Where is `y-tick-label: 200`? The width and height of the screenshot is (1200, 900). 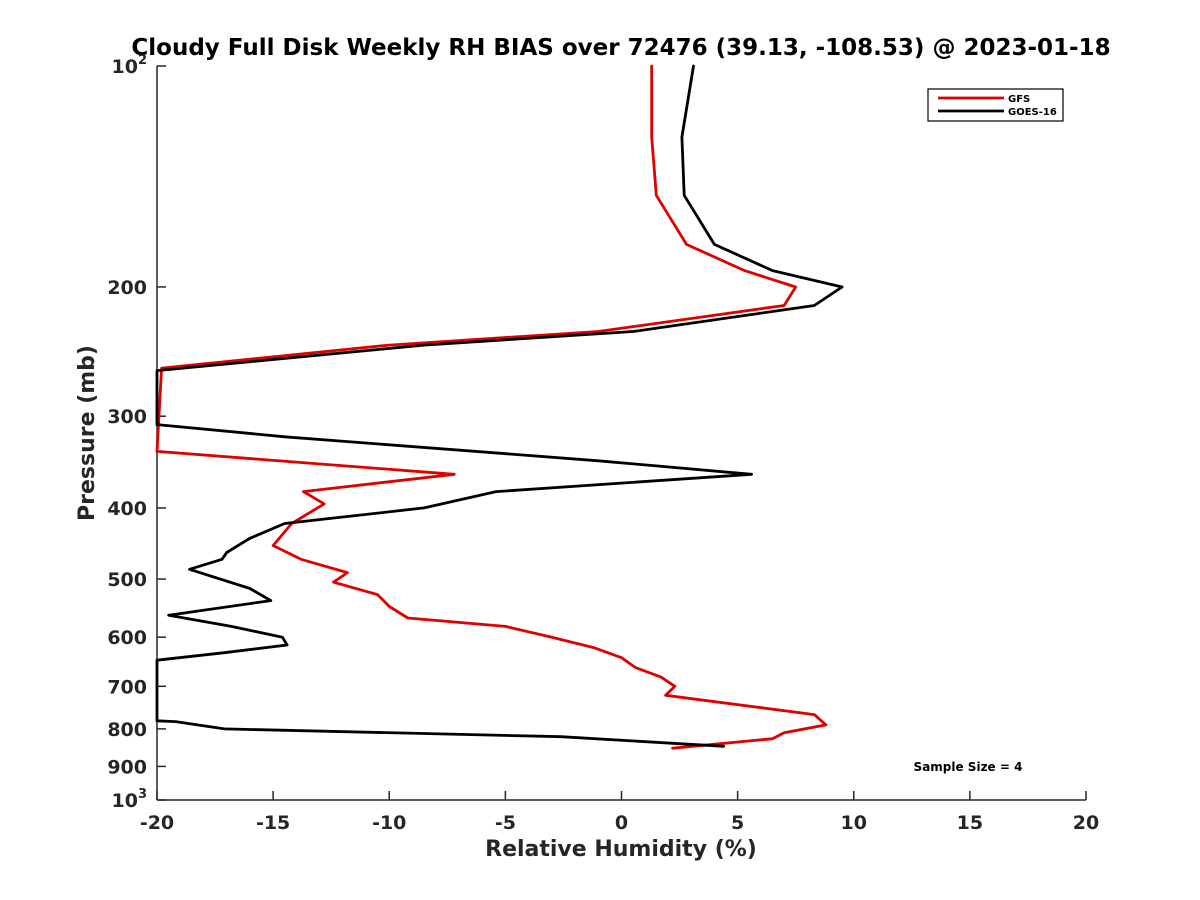
y-tick-label: 200 is located at coordinates (127, 288).